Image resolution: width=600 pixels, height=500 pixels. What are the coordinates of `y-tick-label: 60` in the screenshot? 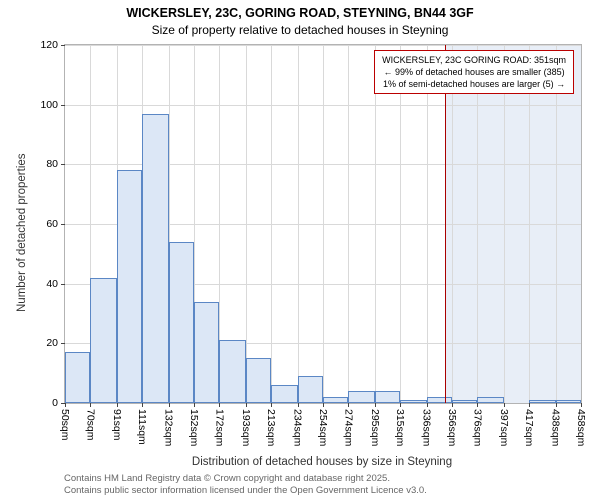 It's located at (52, 224).